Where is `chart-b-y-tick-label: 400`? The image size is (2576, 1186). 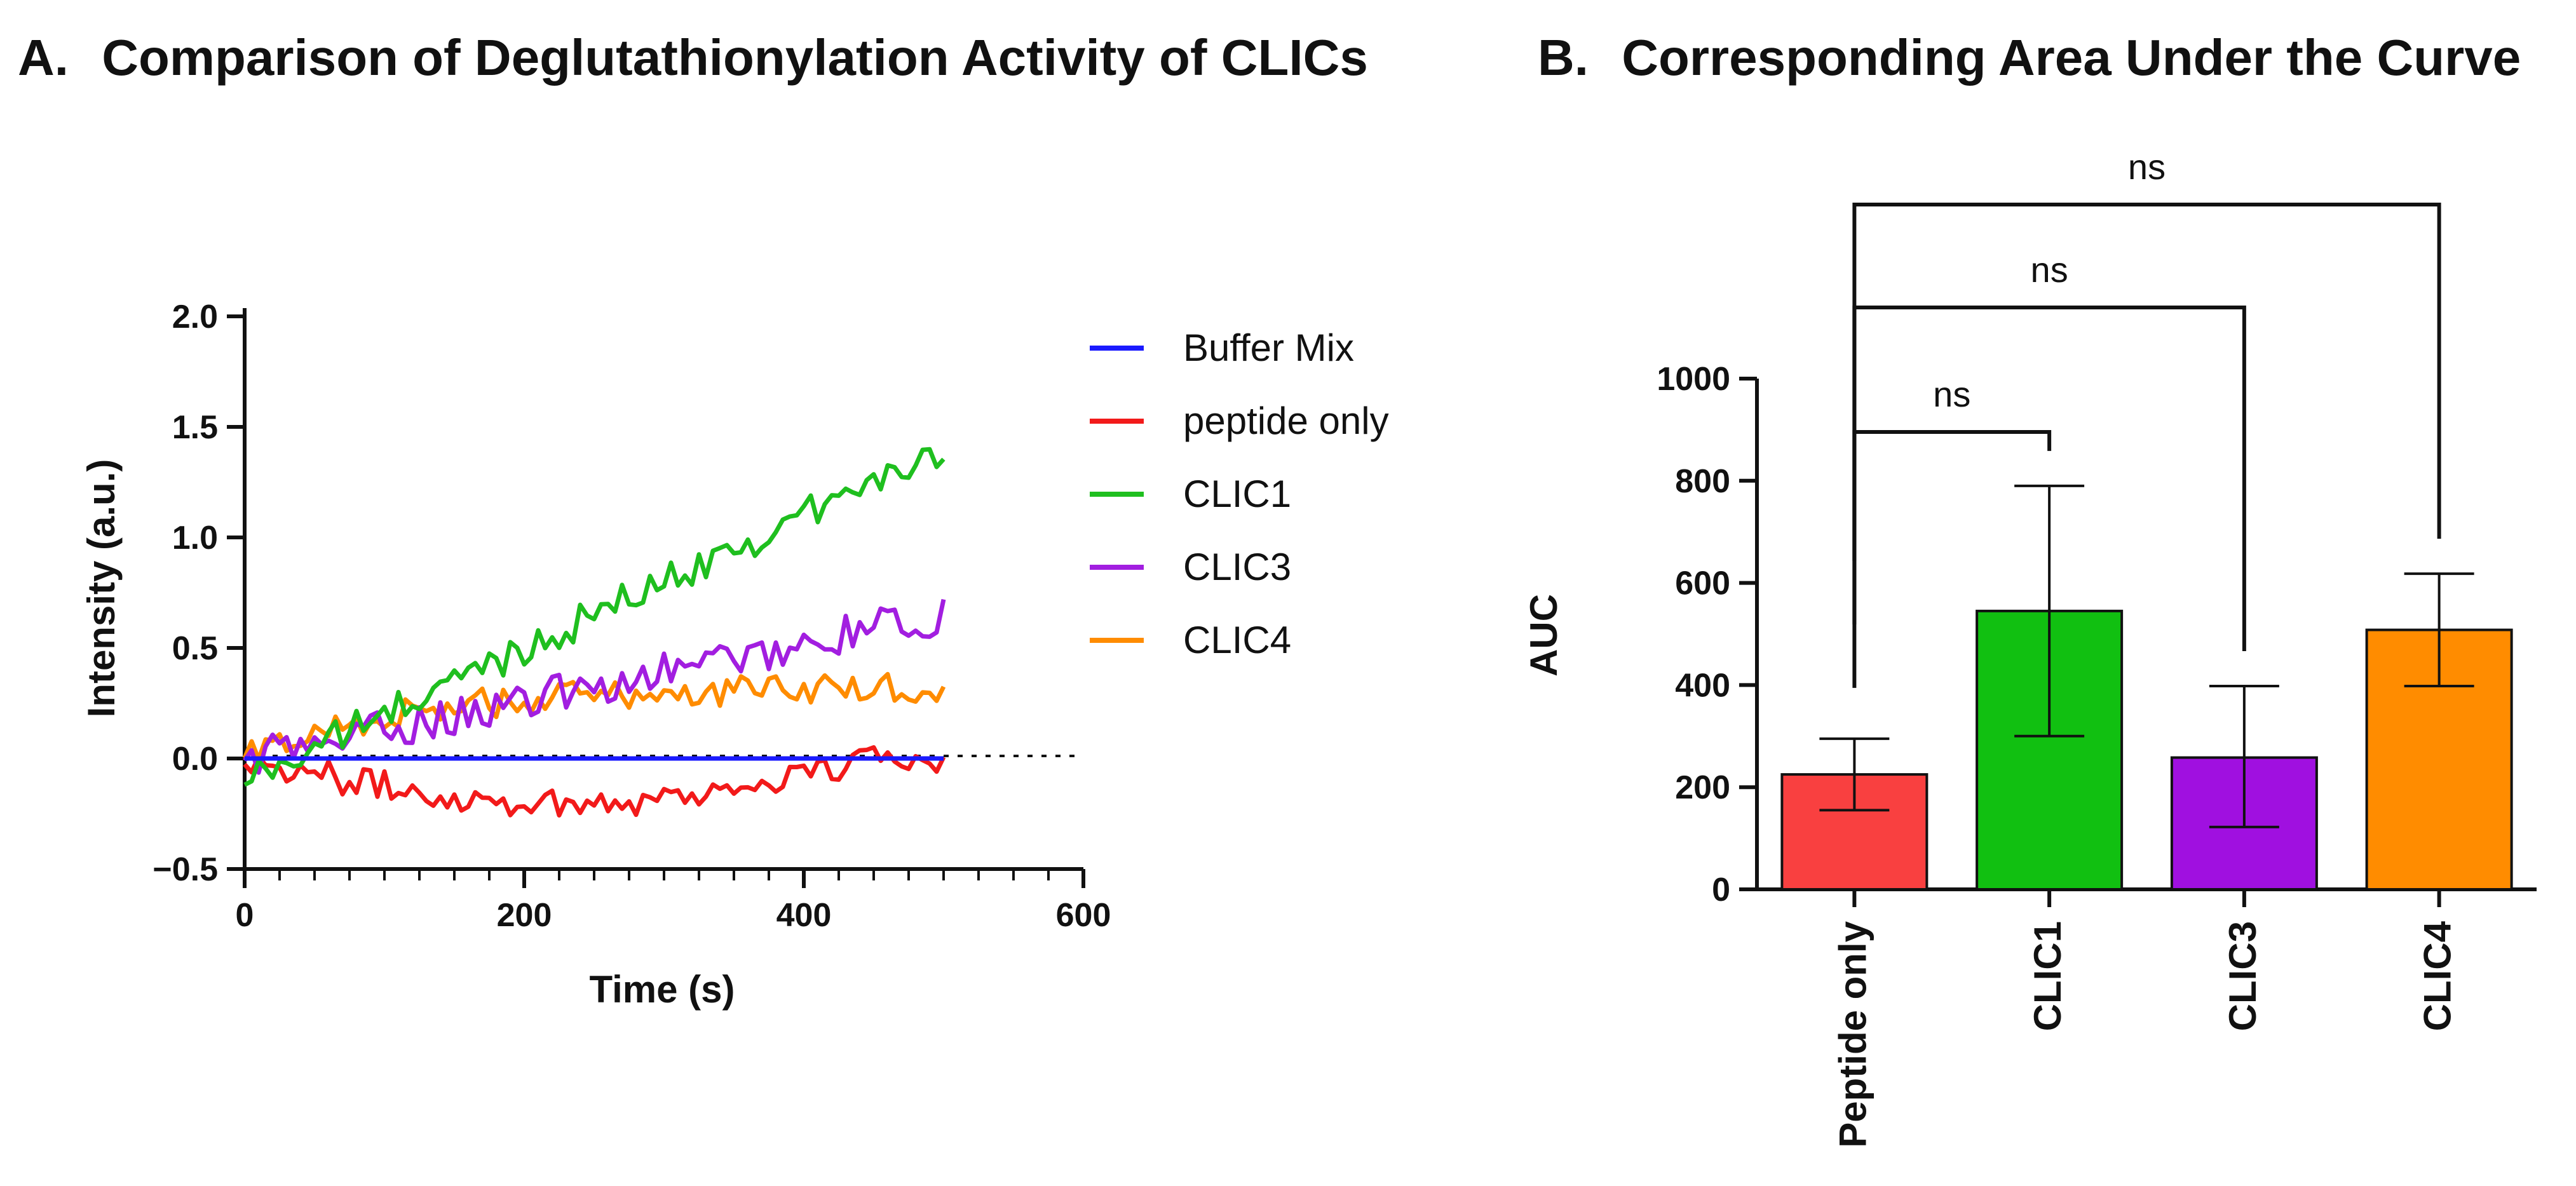 chart-b-y-tick-label: 400 is located at coordinates (1702, 685).